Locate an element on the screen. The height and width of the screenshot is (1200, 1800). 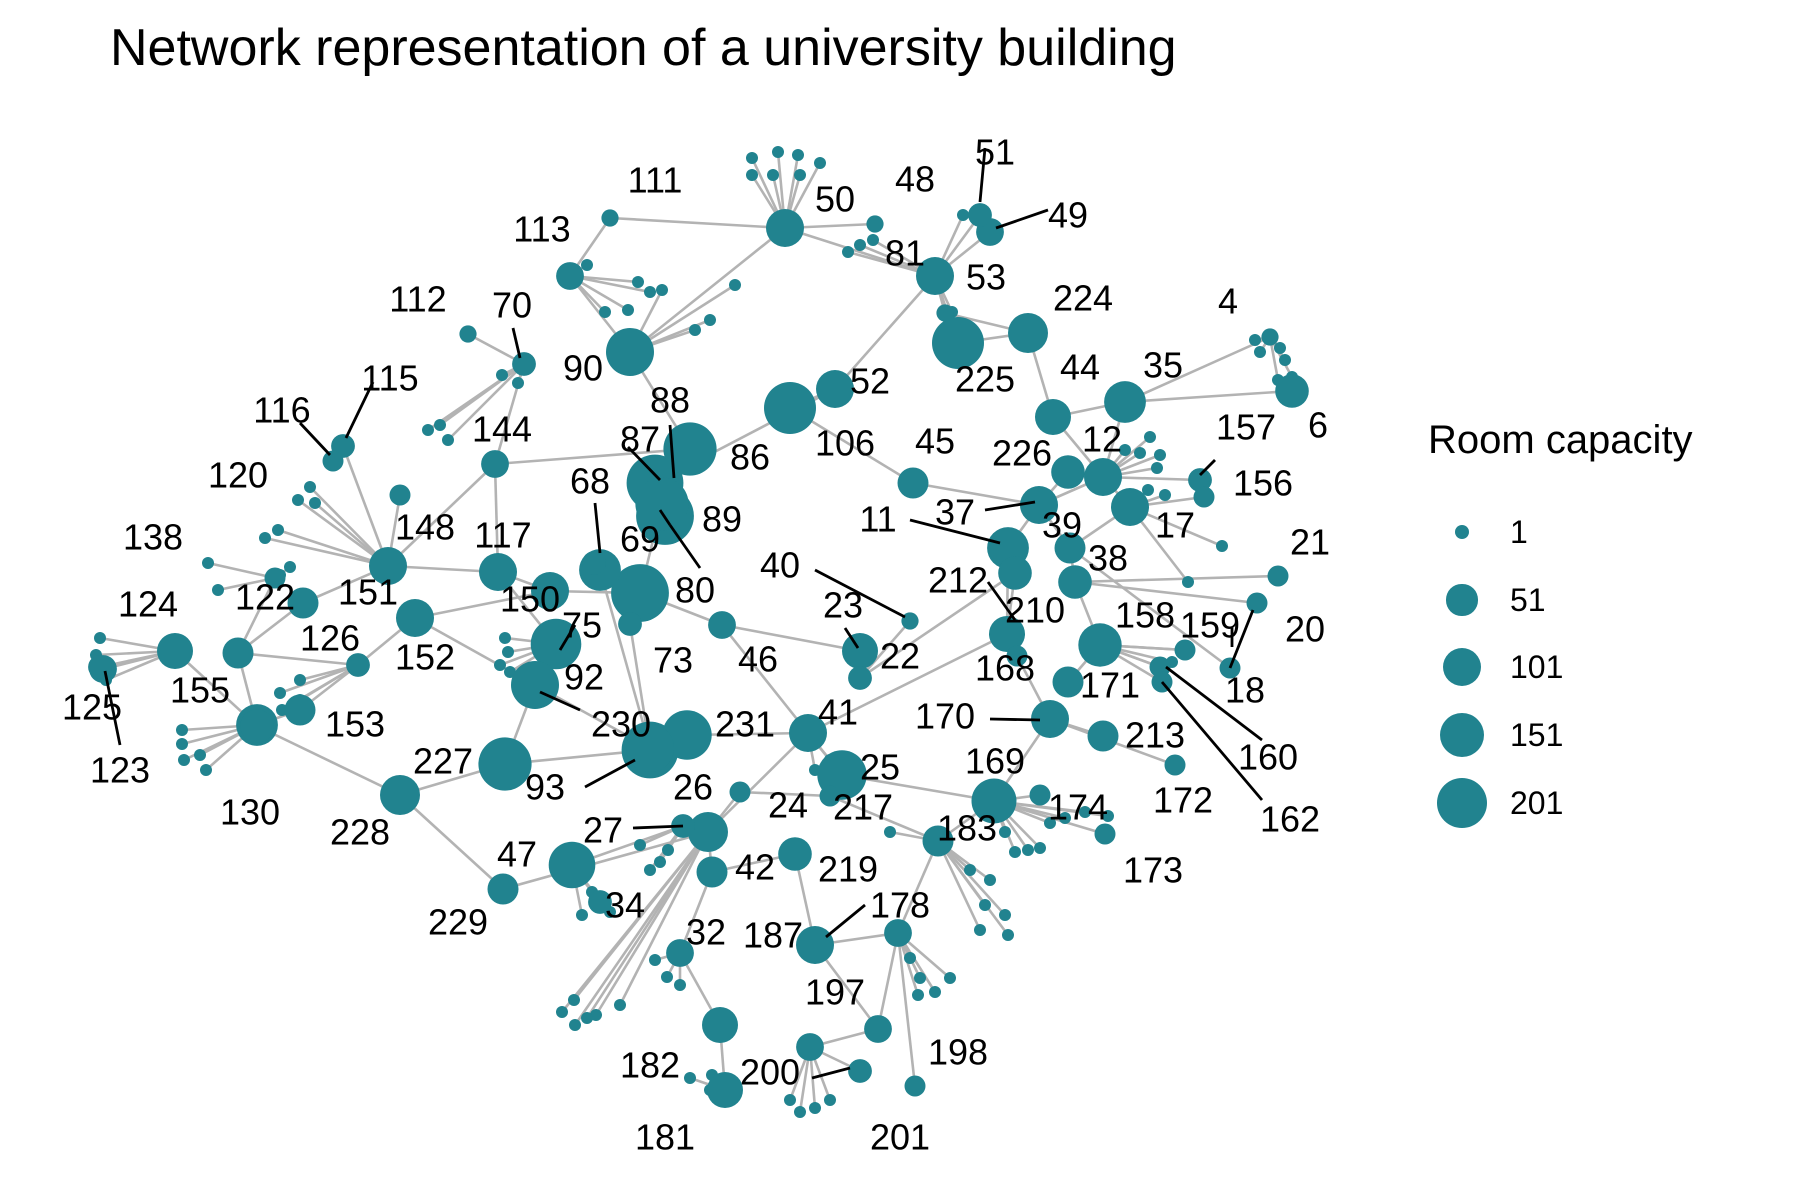
node-label-124: 124 is located at coordinates (148, 604).